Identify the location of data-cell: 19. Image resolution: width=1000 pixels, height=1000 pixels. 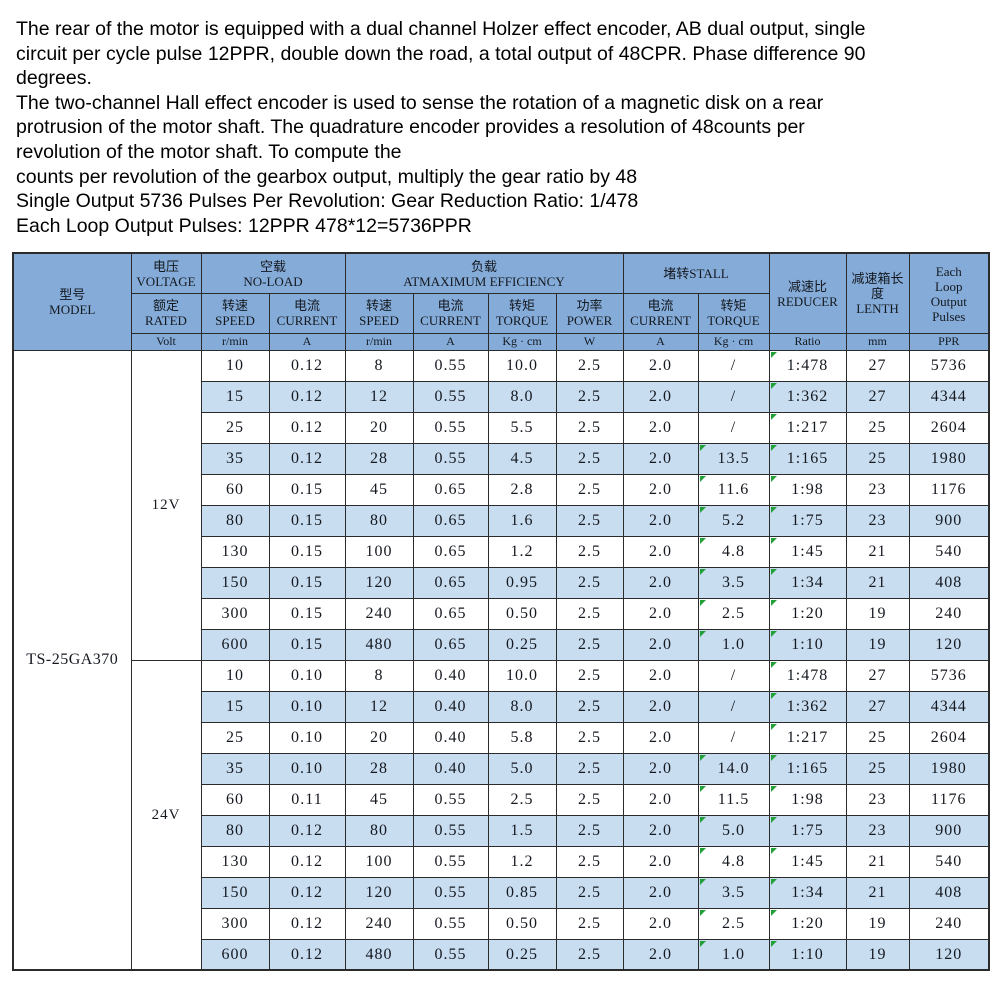
(877, 923).